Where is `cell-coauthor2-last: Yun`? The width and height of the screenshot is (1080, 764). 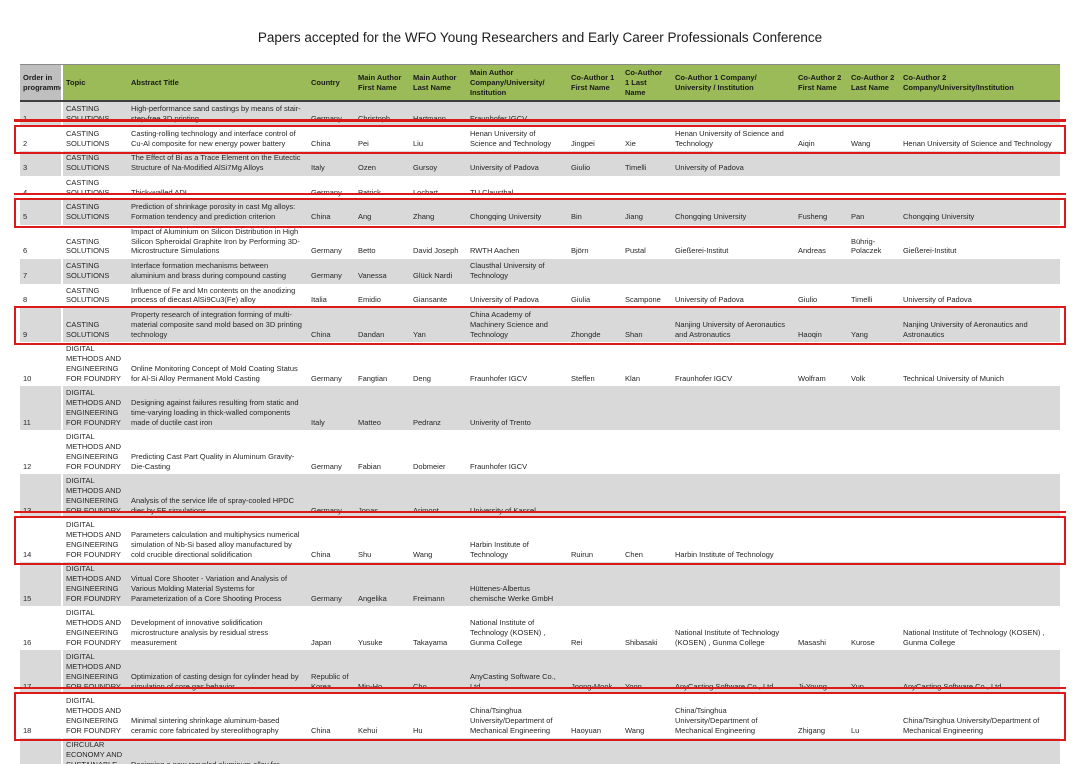 cell-coauthor2-last: Yun is located at coordinates (874, 672).